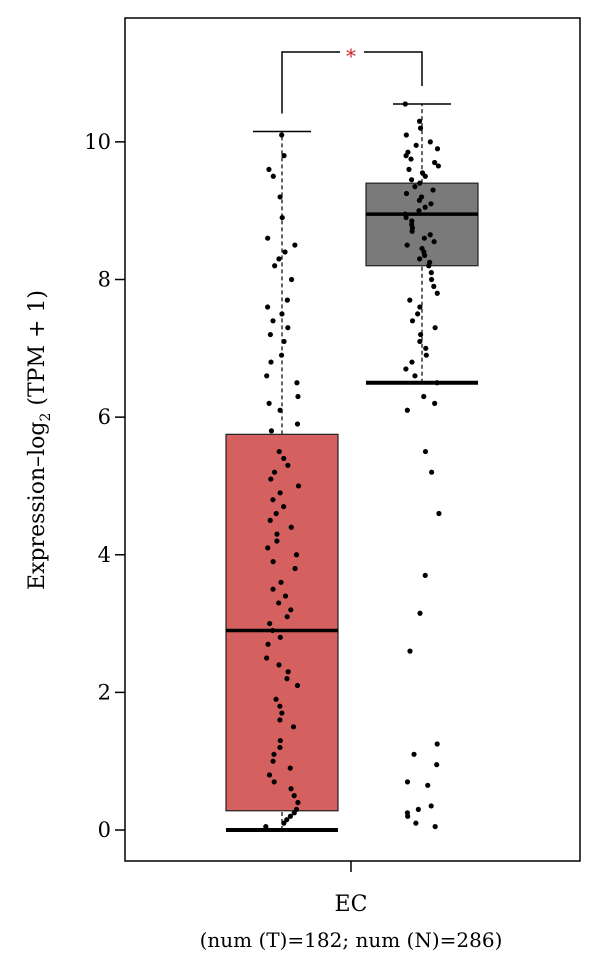 The height and width of the screenshot is (980, 600). Describe the element at coordinates (97, 142) in the screenshot. I see `y-tick-label: 10` at that location.